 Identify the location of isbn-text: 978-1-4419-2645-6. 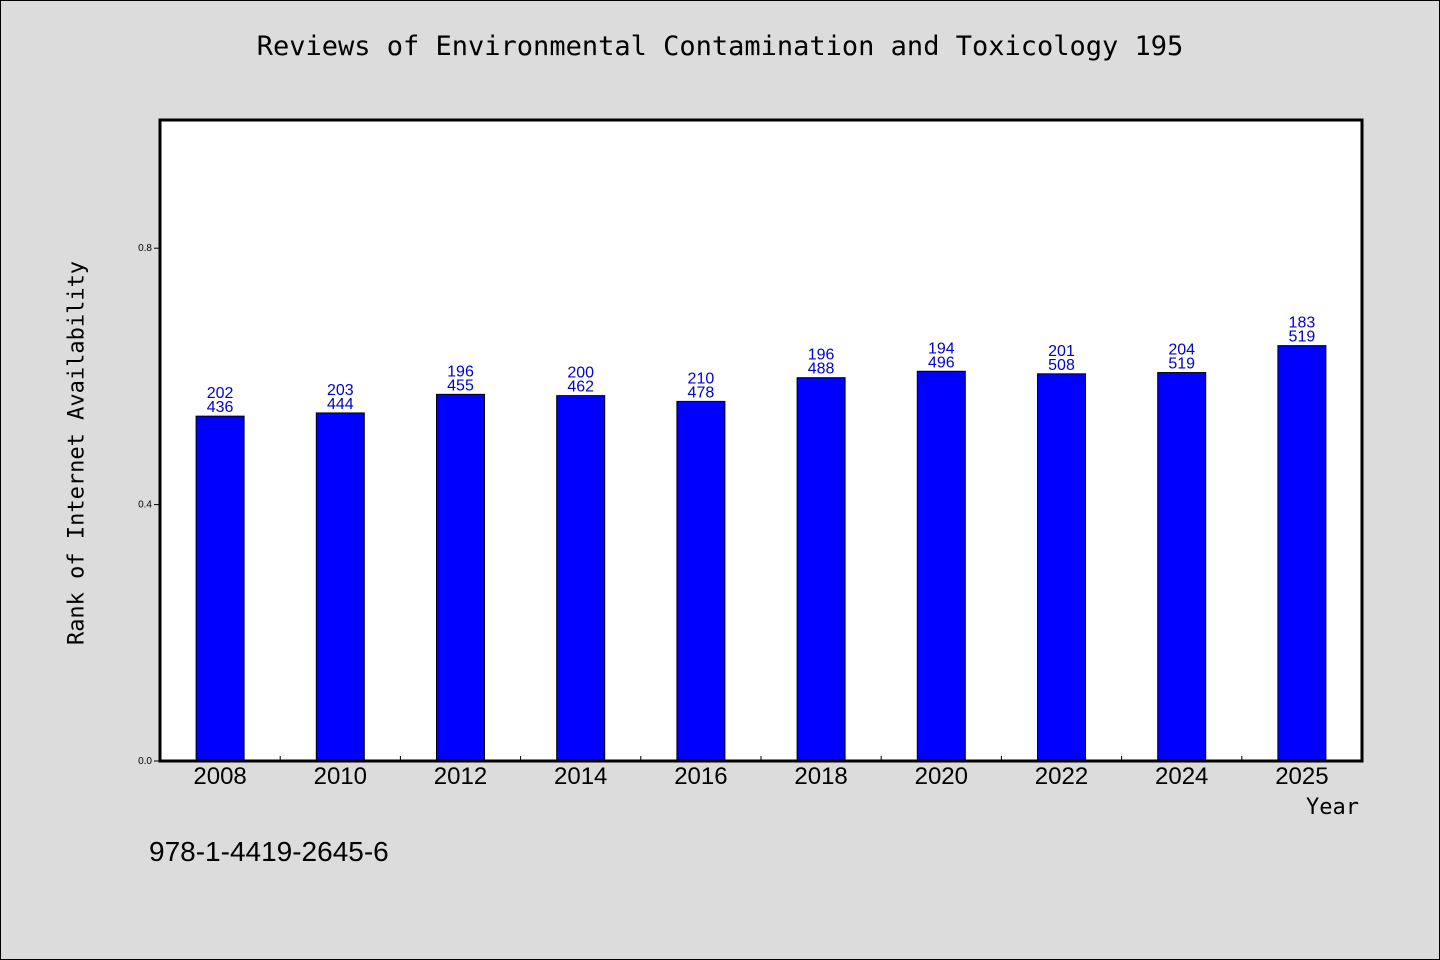
(269, 851).